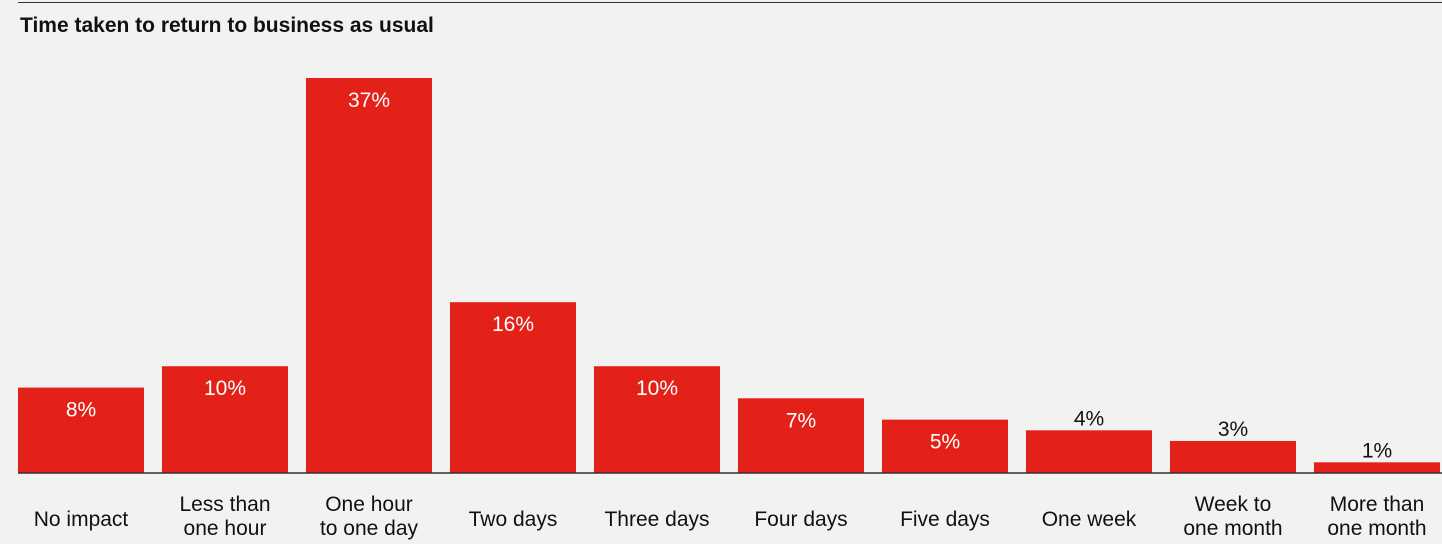 Image resolution: width=1442 pixels, height=544 pixels. I want to click on bar-value-label: 3%, so click(1233, 429).